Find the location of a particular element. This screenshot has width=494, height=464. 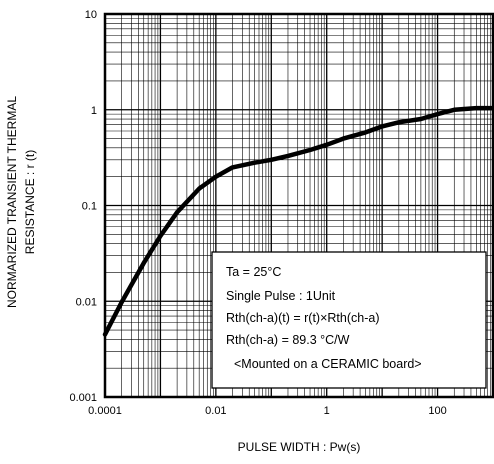

annotation-line-rth-formula: Rth(ch-a)(t) = r(t)×Rth(ch-a) is located at coordinates (303, 318).